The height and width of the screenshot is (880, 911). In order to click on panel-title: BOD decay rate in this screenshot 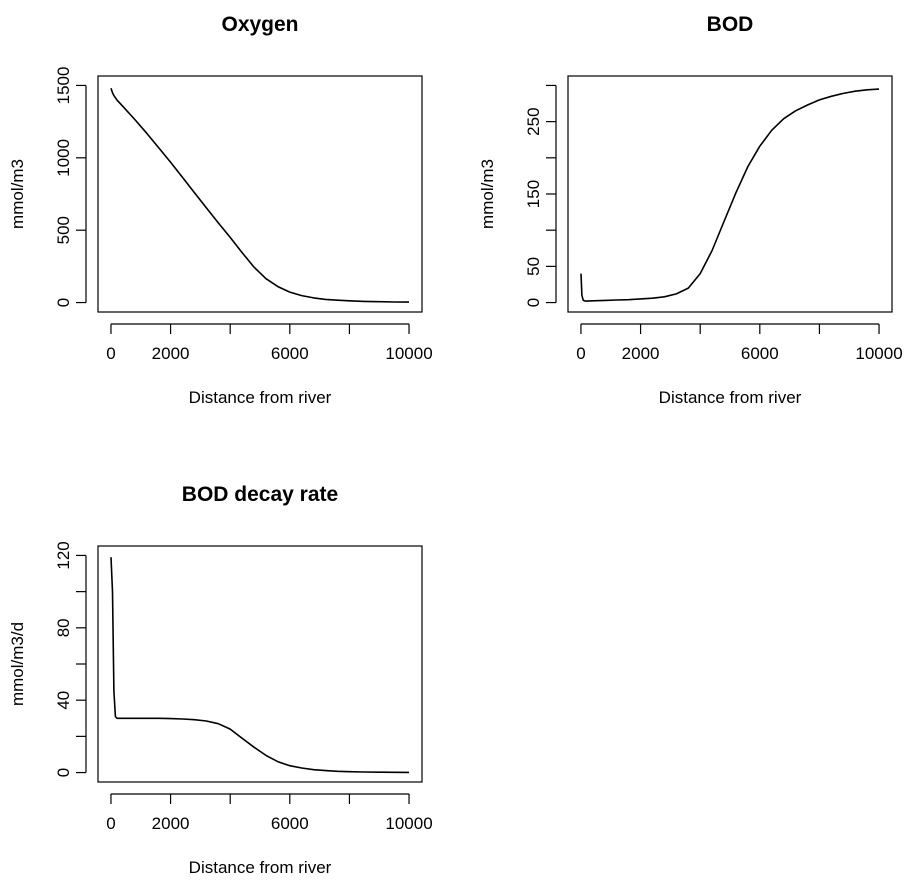, I will do `click(260, 494)`.